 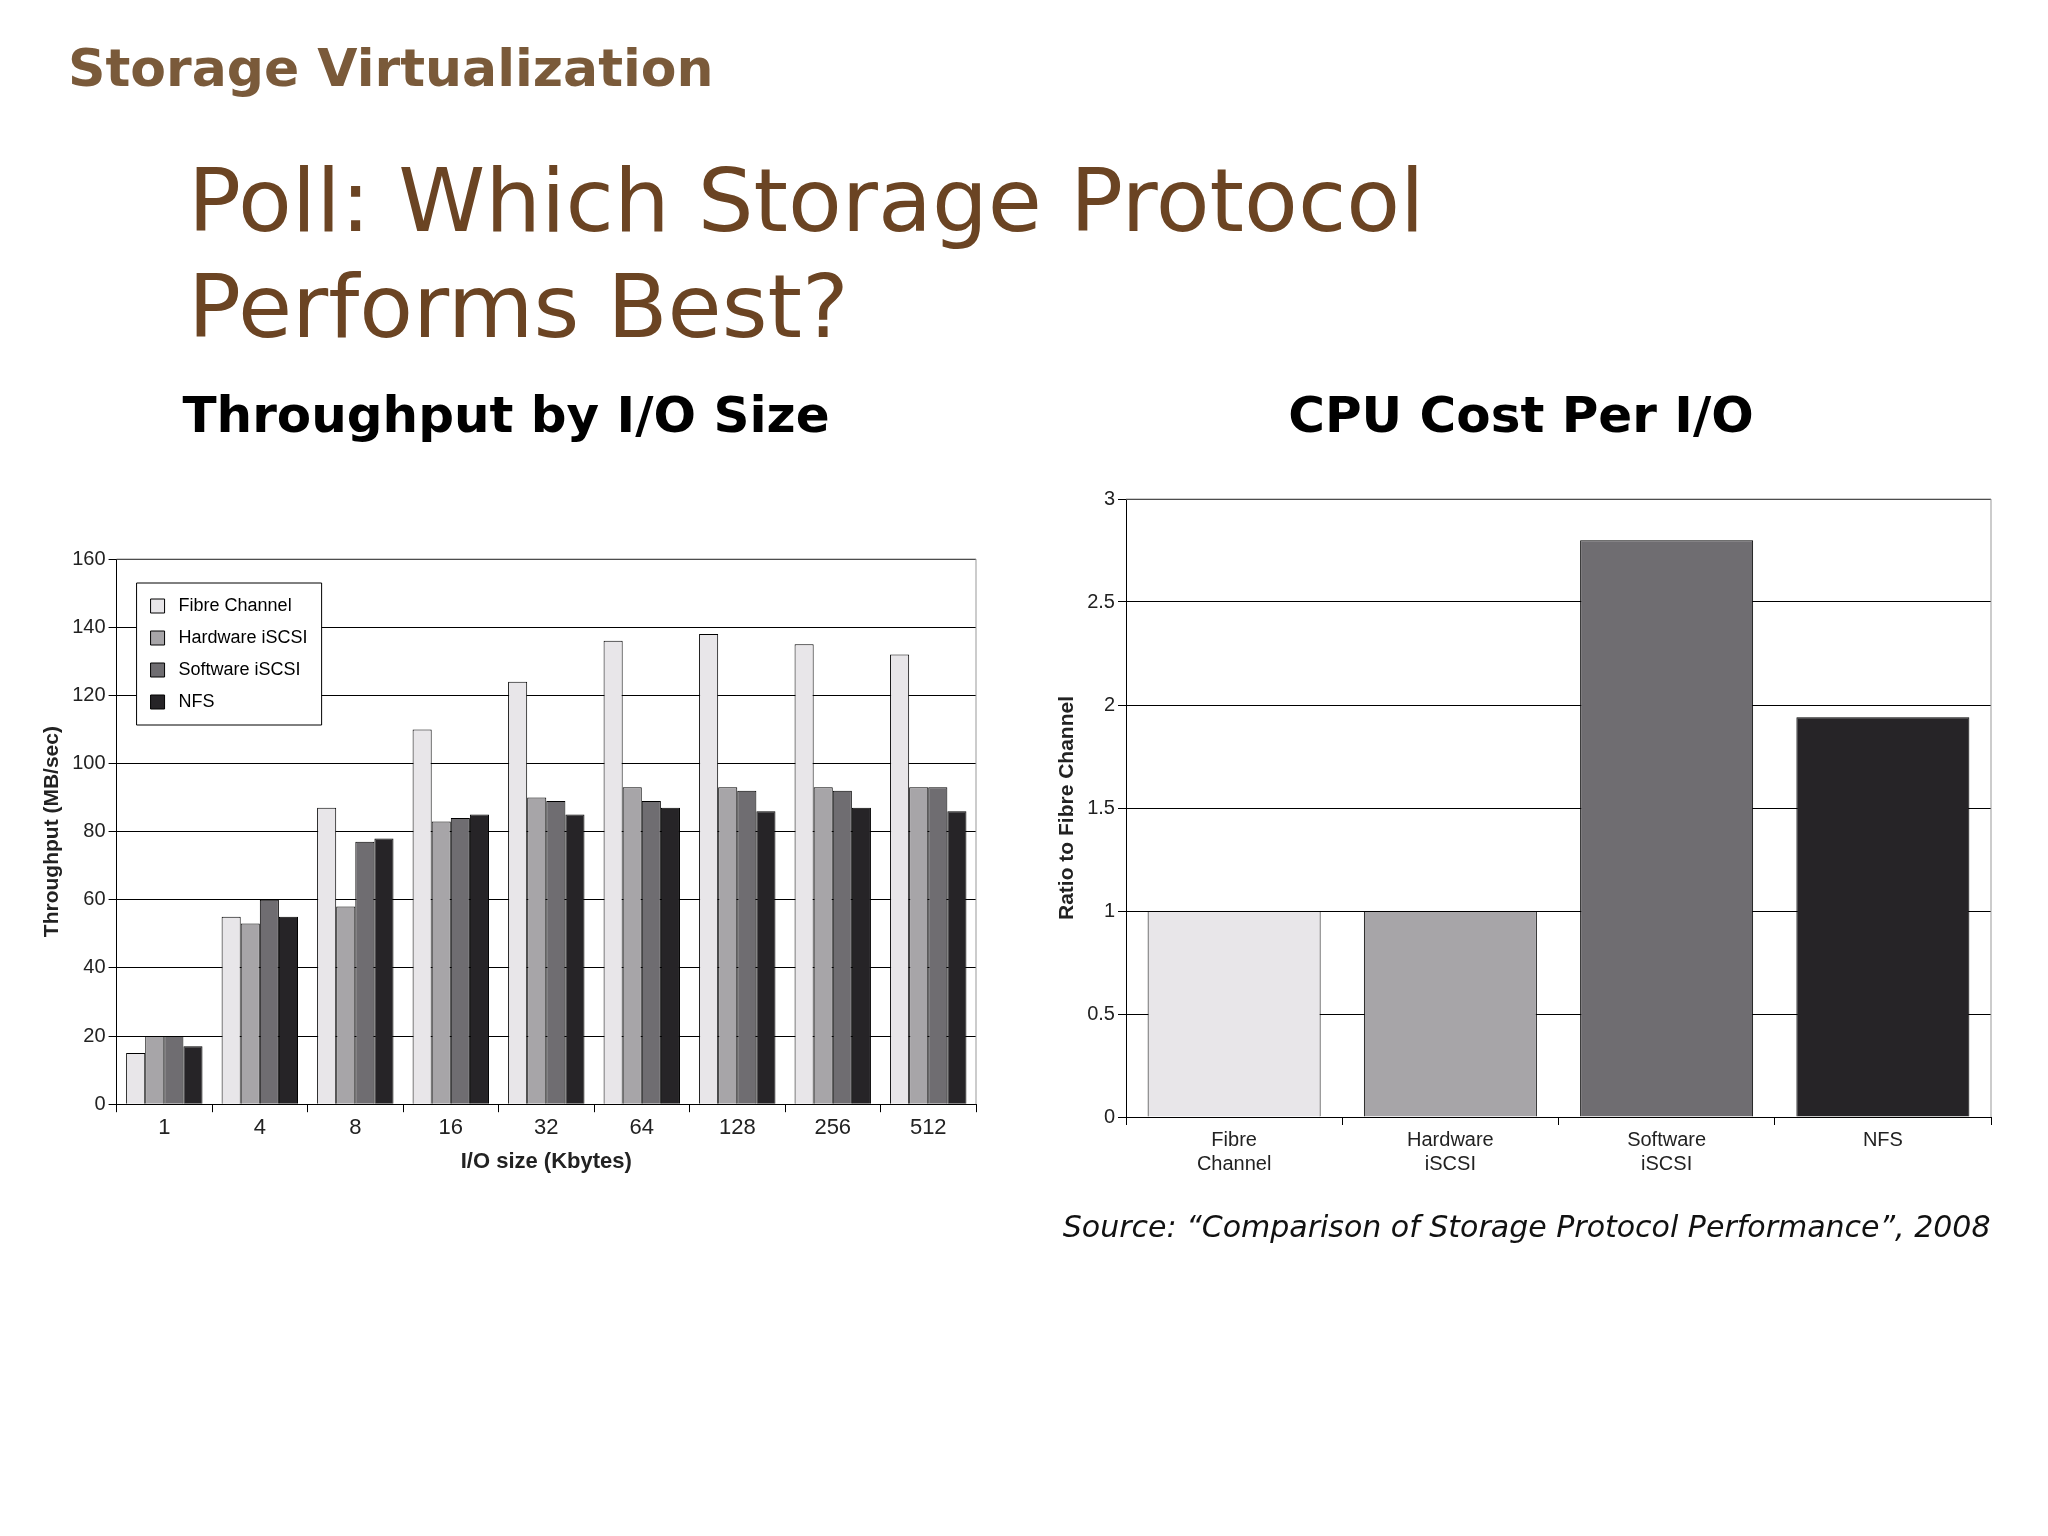 What do you see at coordinates (1882, 1138) in the screenshot?
I see `x-tick-label: NFS` at bounding box center [1882, 1138].